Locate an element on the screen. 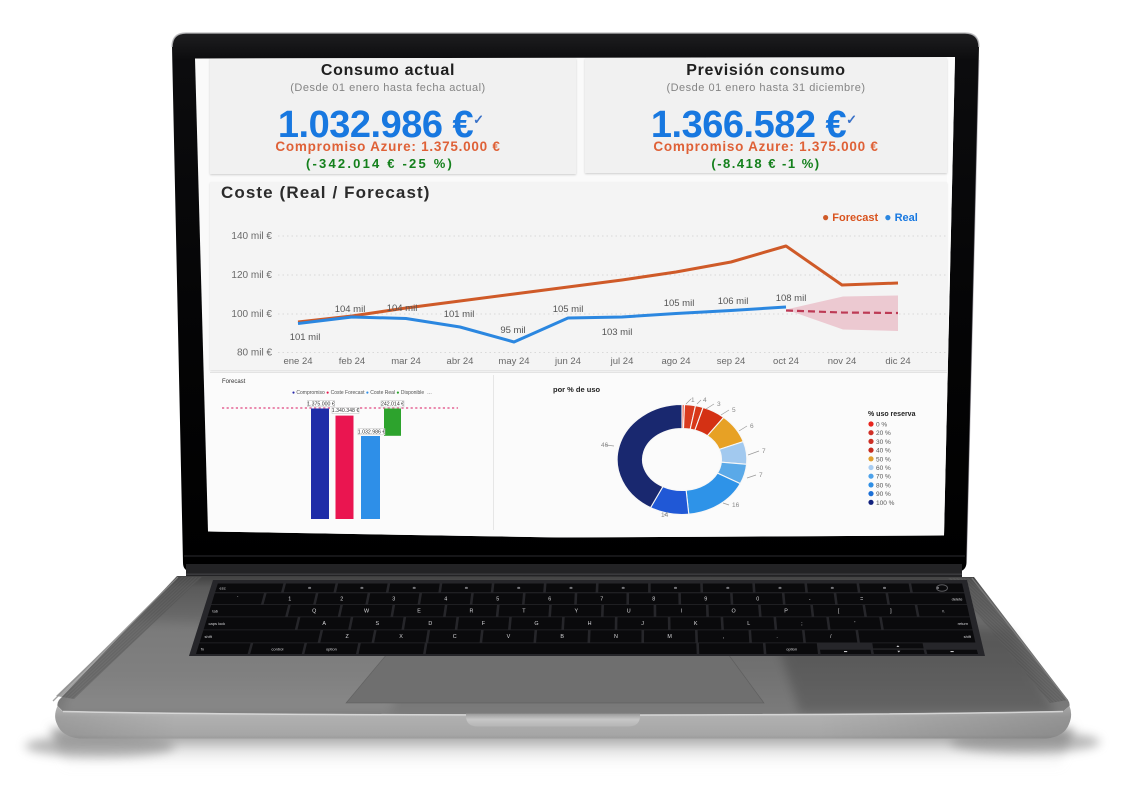  svg-text: fn is located at coordinates (202, 648).